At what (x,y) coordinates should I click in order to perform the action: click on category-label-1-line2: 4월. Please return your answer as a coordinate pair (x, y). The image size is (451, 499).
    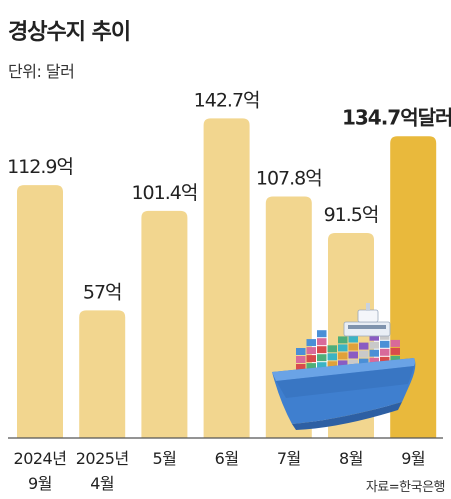
    Looking at the image, I should click on (102, 483).